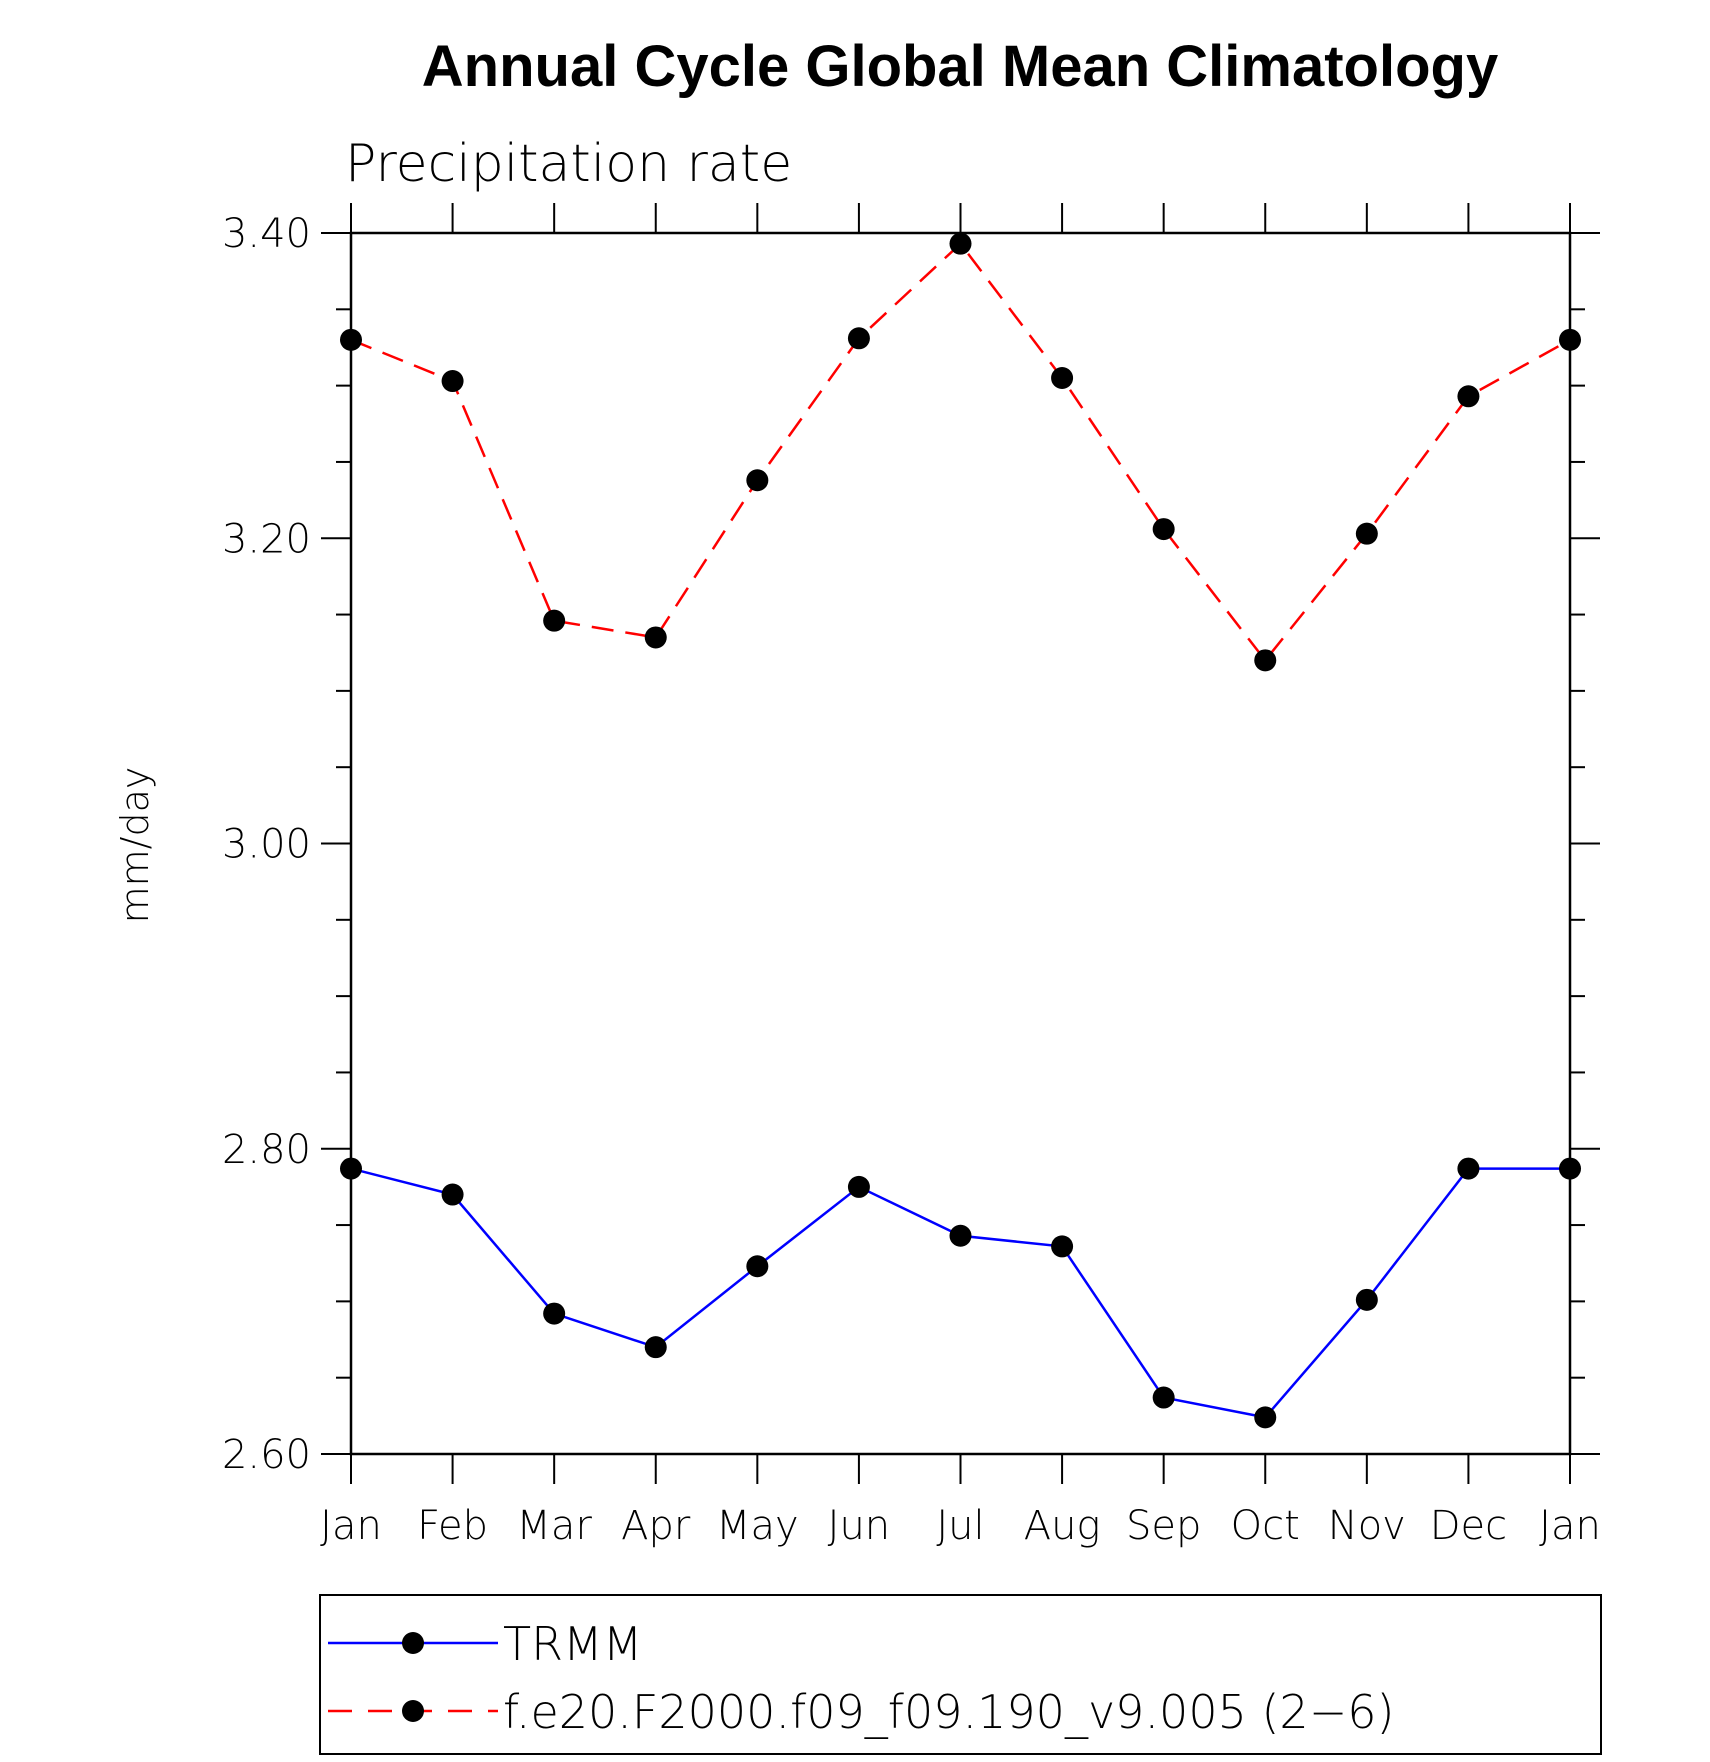 The width and height of the screenshot is (1710, 1762). Describe the element at coordinates (1163, 1526) in the screenshot. I see `x-tick-label: Sep` at that location.